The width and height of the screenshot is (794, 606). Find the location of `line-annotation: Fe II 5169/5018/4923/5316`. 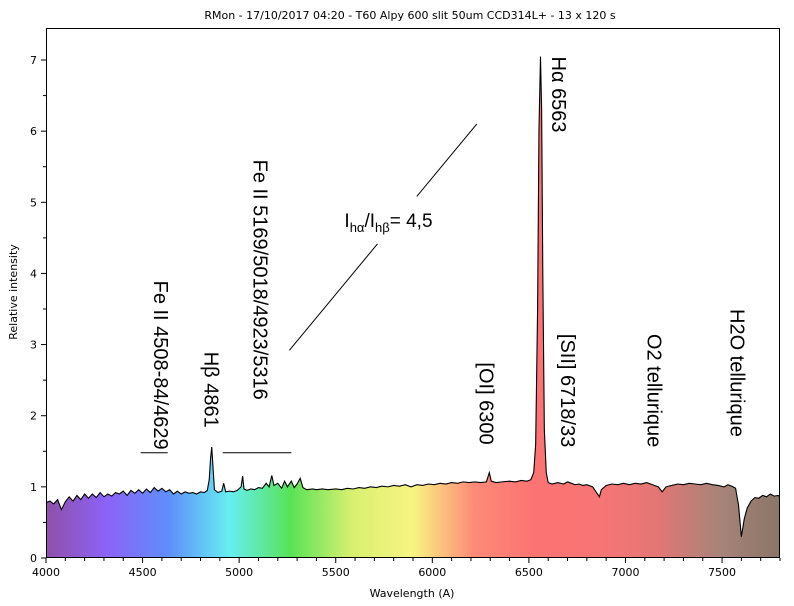

line-annotation: Fe II 5169/5018/4923/5316 is located at coordinates (260, 280).